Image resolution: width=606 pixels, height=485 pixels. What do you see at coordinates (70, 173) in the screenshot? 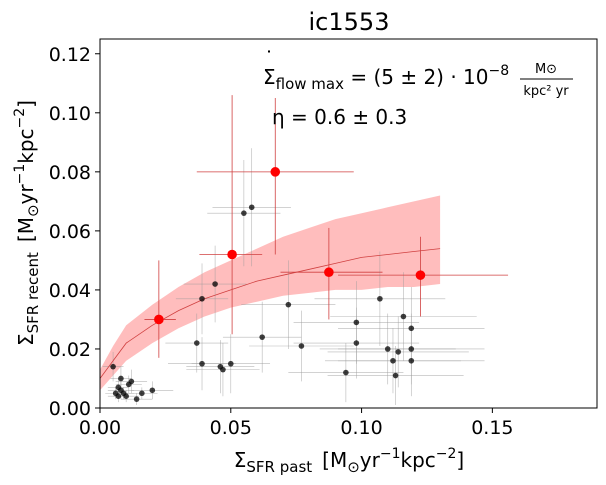
I see `y-tick-label-4: 0.08` at bounding box center [70, 173].